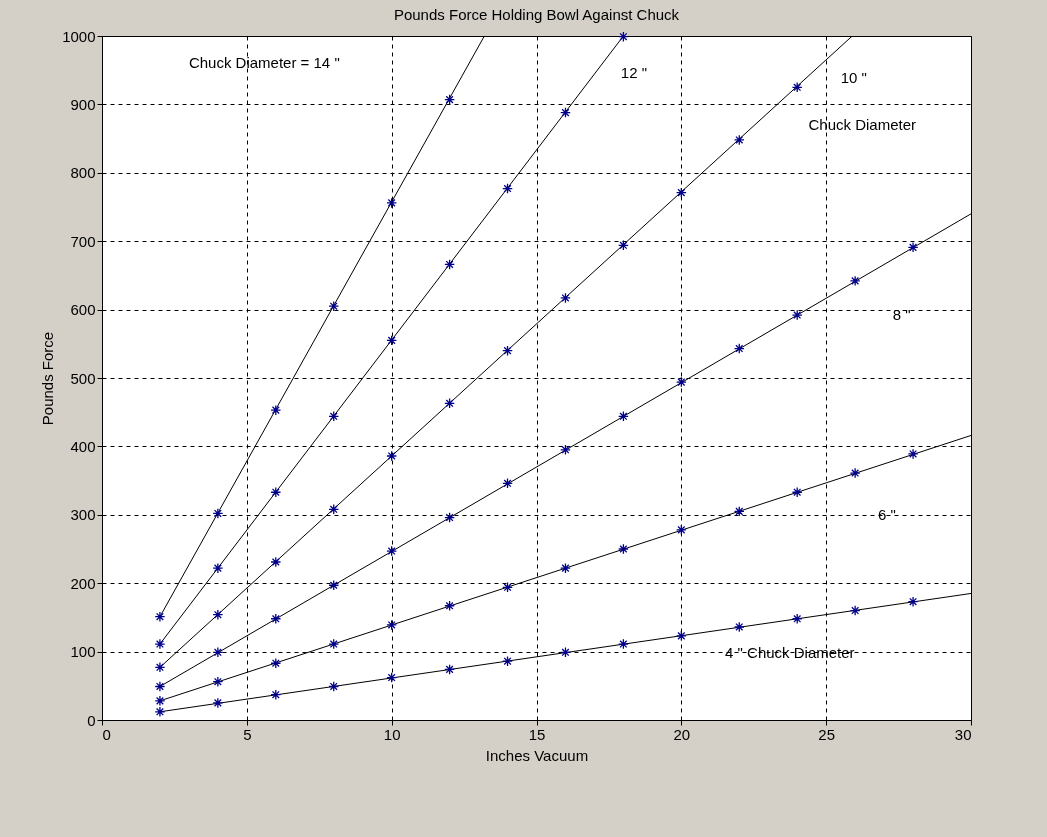  I want to click on x-tick-label: 0, so click(106, 734).